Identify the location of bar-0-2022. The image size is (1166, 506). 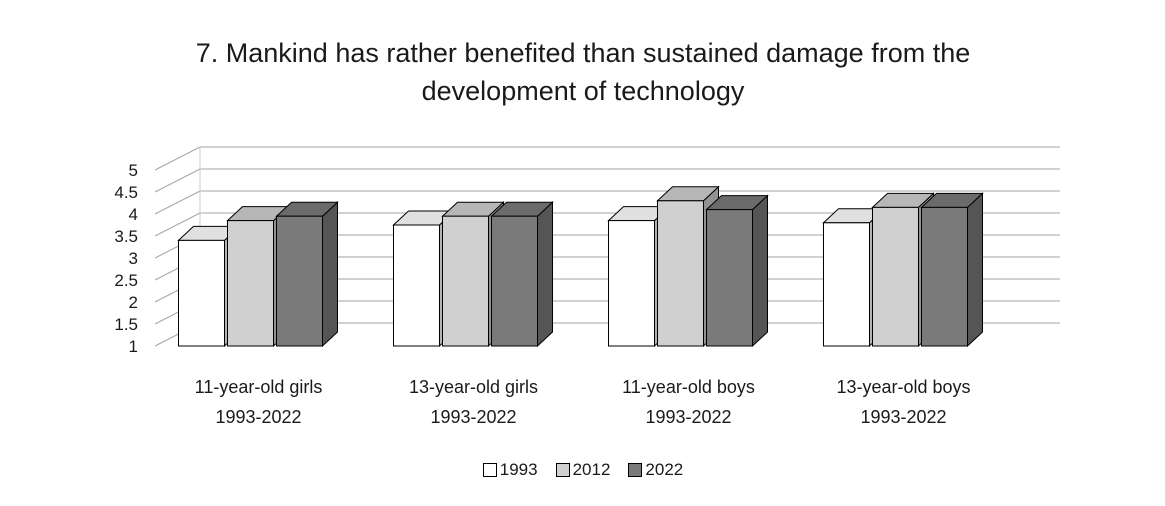
(299, 281).